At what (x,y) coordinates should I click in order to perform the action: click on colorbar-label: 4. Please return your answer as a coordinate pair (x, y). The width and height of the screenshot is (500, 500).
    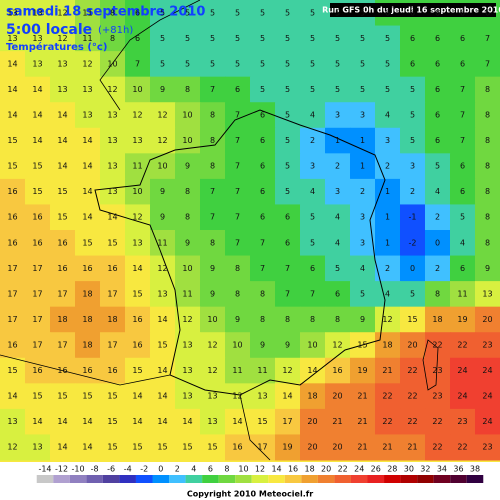
    Looking at the image, I should click on (193, 469).